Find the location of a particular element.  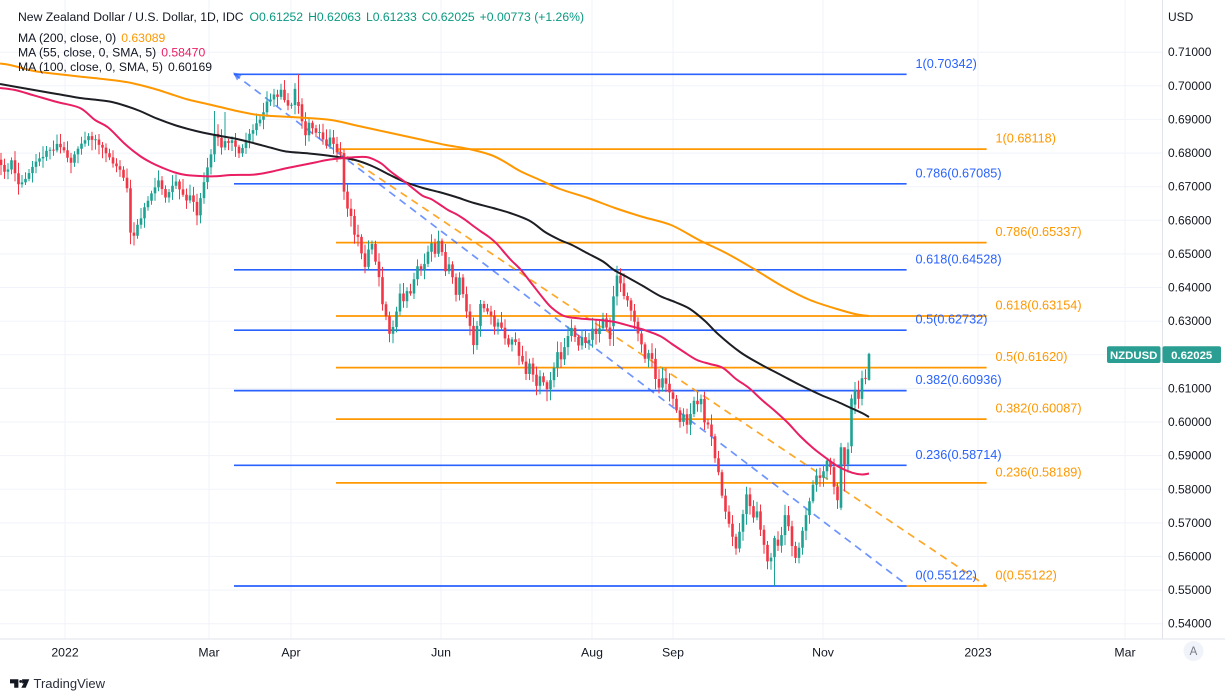

svg-text: 0.69000 is located at coordinates (1190, 119).